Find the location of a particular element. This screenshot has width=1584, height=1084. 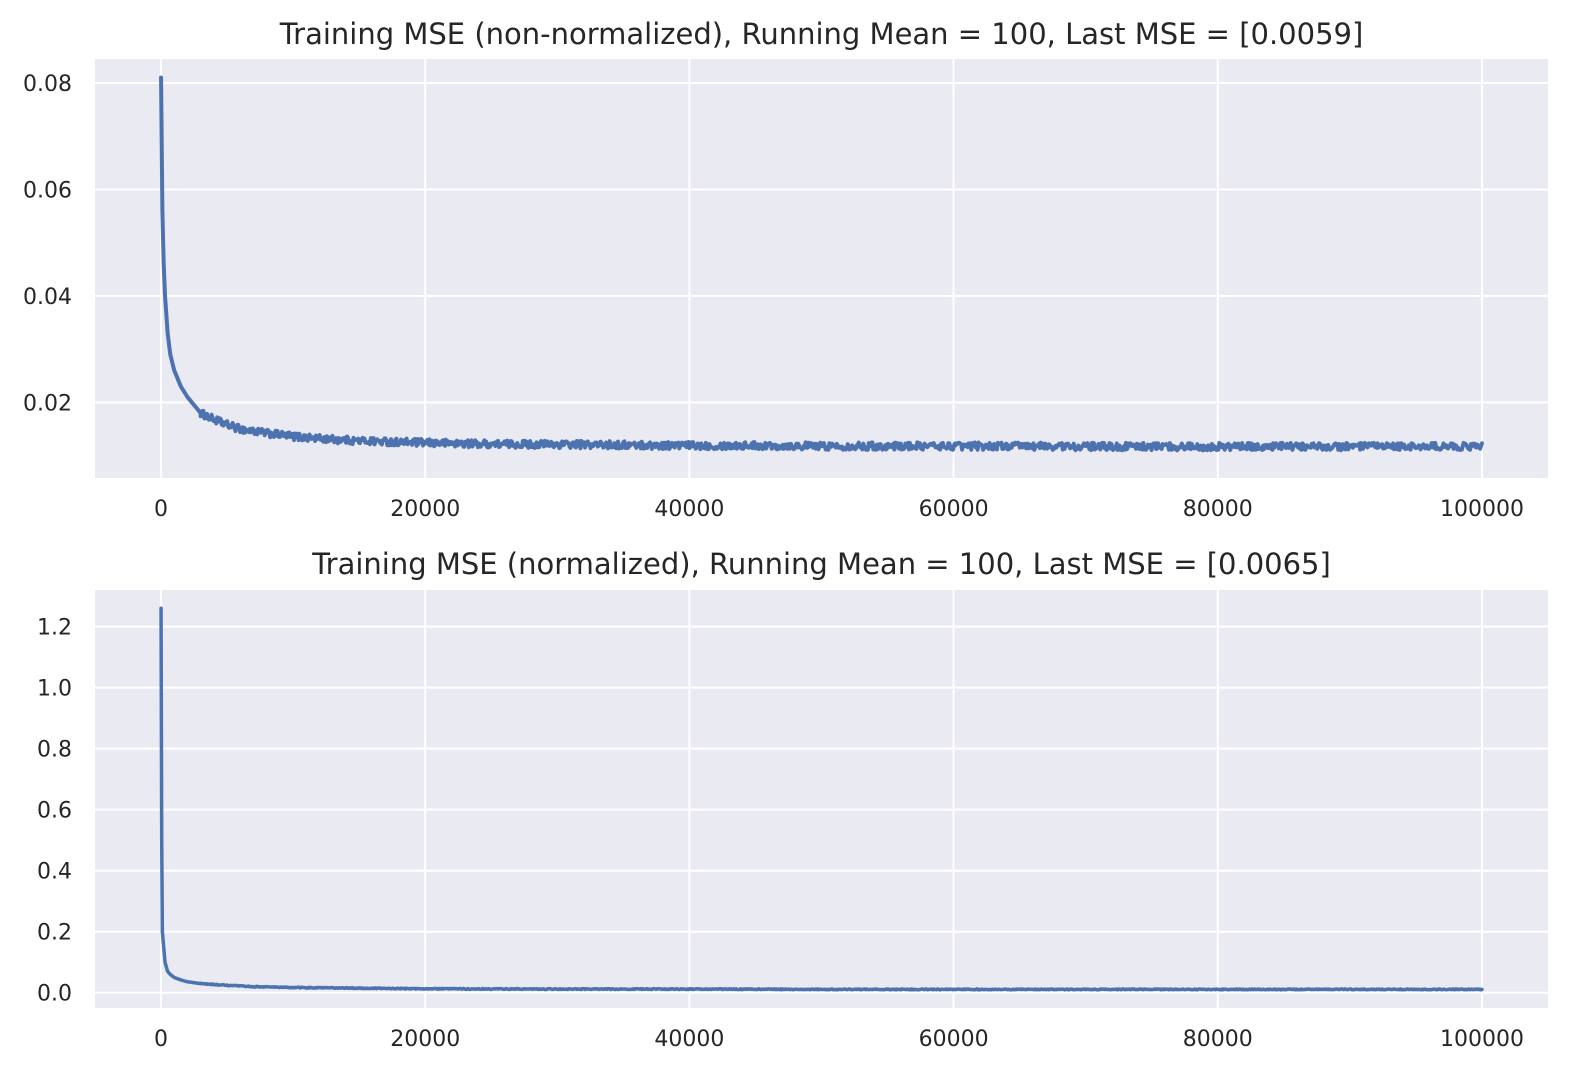

y-tick-label: 0.4 is located at coordinates (54, 872).